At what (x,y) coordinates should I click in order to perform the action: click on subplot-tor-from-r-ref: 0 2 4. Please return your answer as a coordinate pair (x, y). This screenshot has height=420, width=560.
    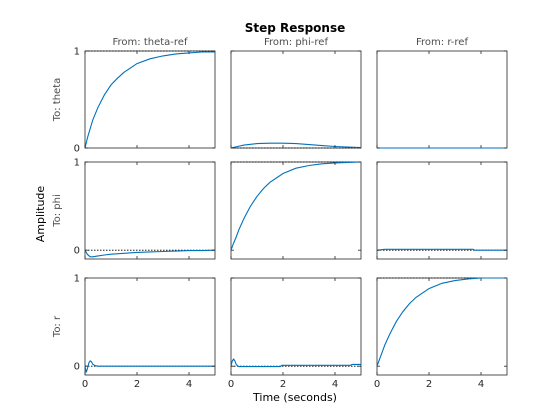
    Looking at the image, I should click on (441, 333).